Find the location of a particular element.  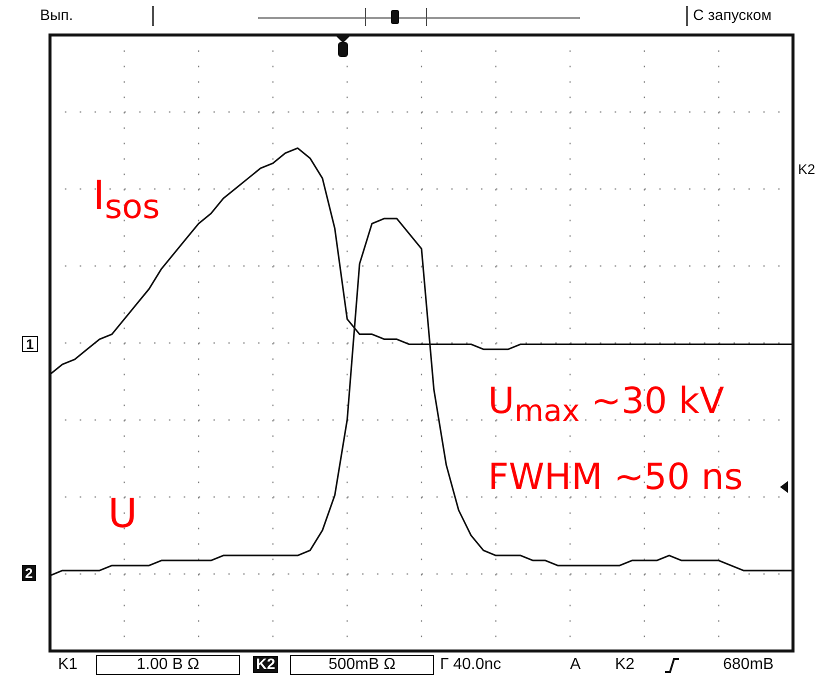

series-label: U is located at coordinates (123, 514).